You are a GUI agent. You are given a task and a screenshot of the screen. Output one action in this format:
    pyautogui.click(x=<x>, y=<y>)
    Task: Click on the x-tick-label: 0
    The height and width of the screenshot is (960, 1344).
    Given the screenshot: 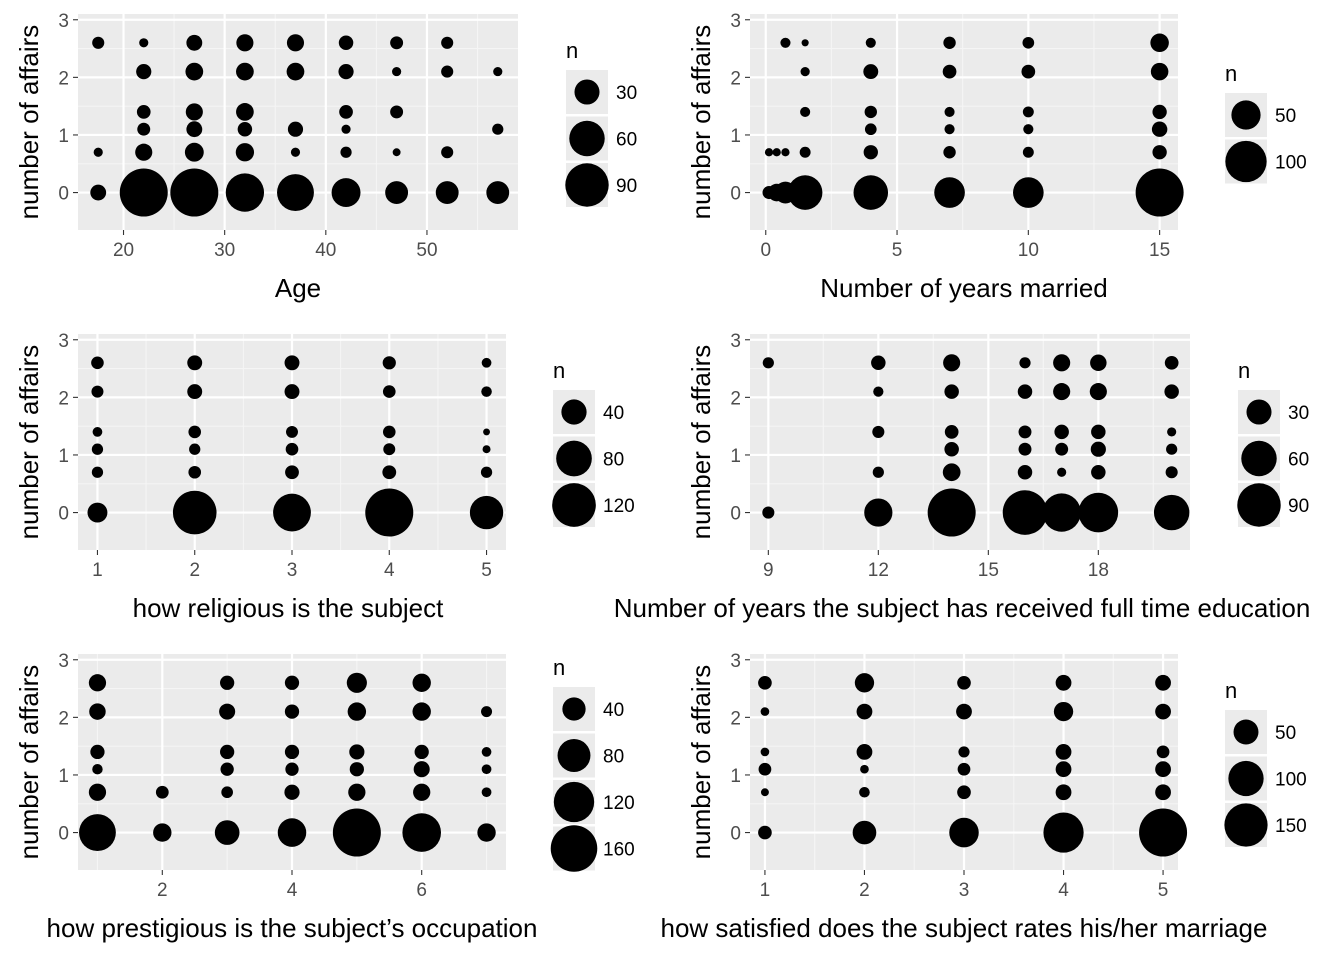 What is the action you would take?
    pyautogui.click(x=765, y=250)
    